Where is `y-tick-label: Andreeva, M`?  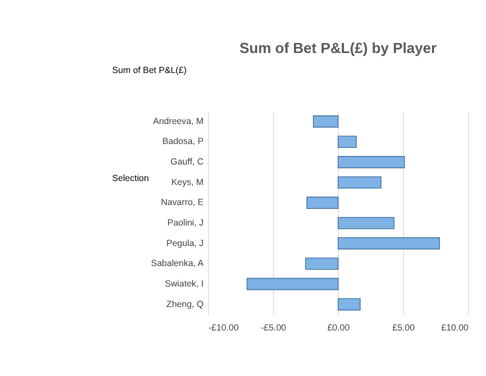
y-tick-label: Andreeva, M is located at coordinates (178, 121).